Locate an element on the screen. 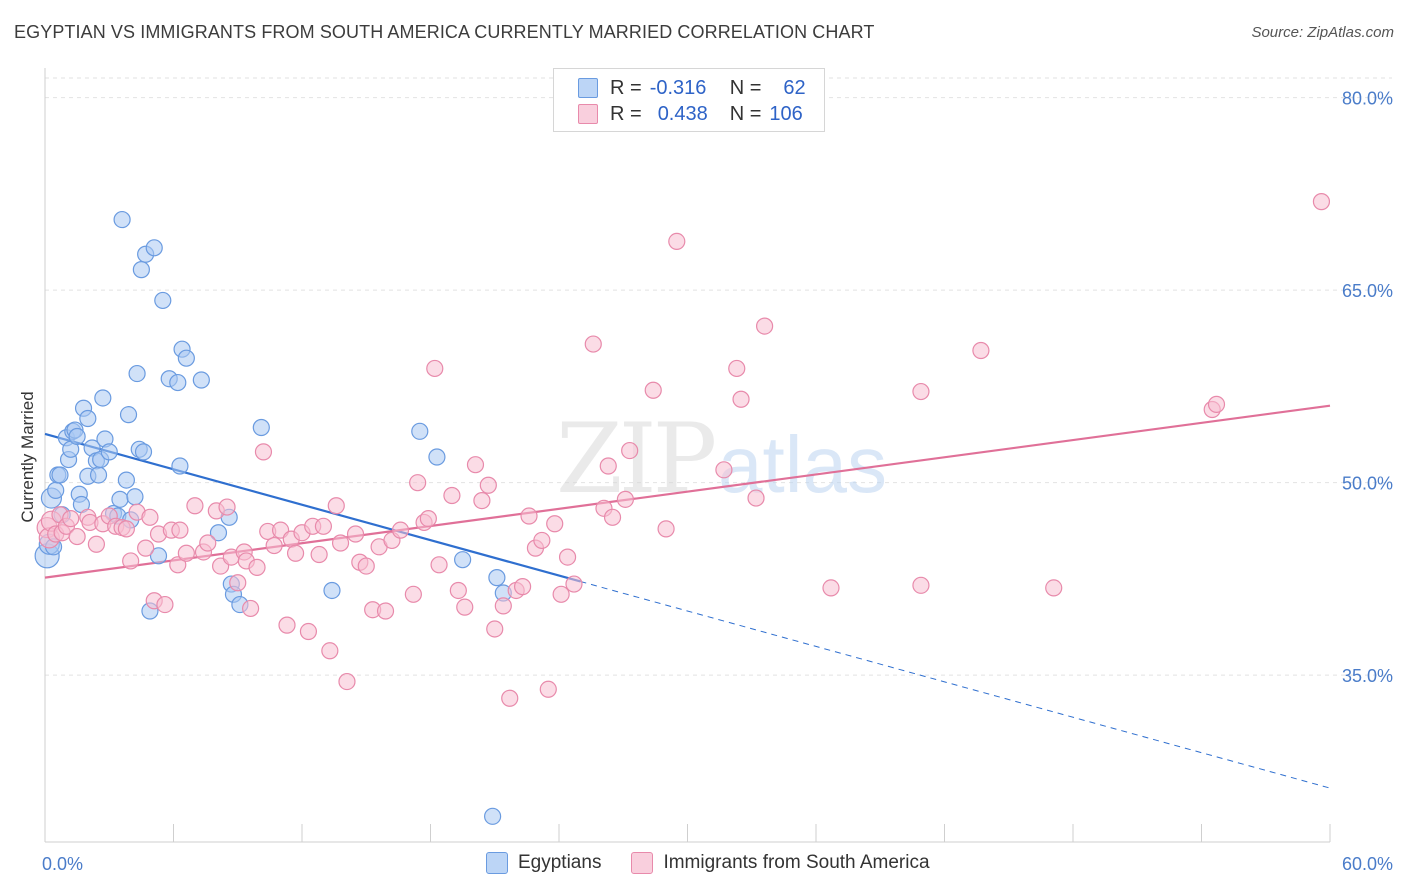  y-tick-label: 80.0% is located at coordinates (1367, 99).